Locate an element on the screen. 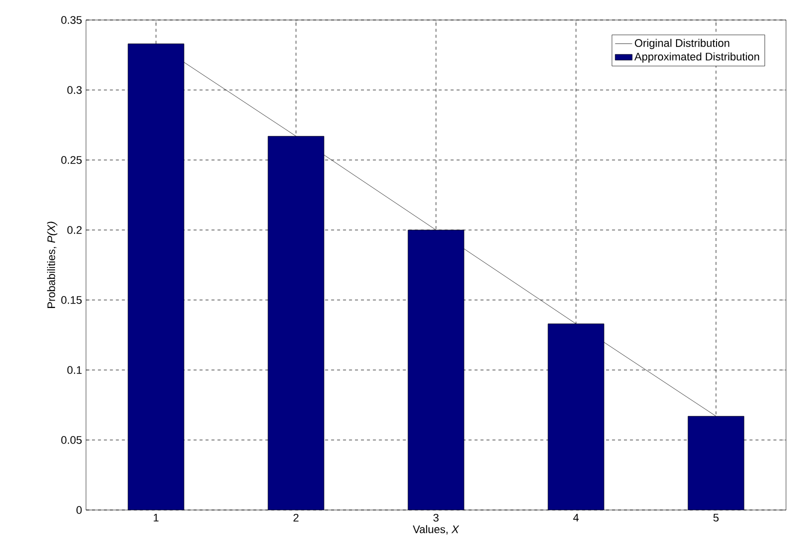 This screenshot has height=560, width=804. y-axis-title: Probabilities, P(X) is located at coordinates (52, 265).